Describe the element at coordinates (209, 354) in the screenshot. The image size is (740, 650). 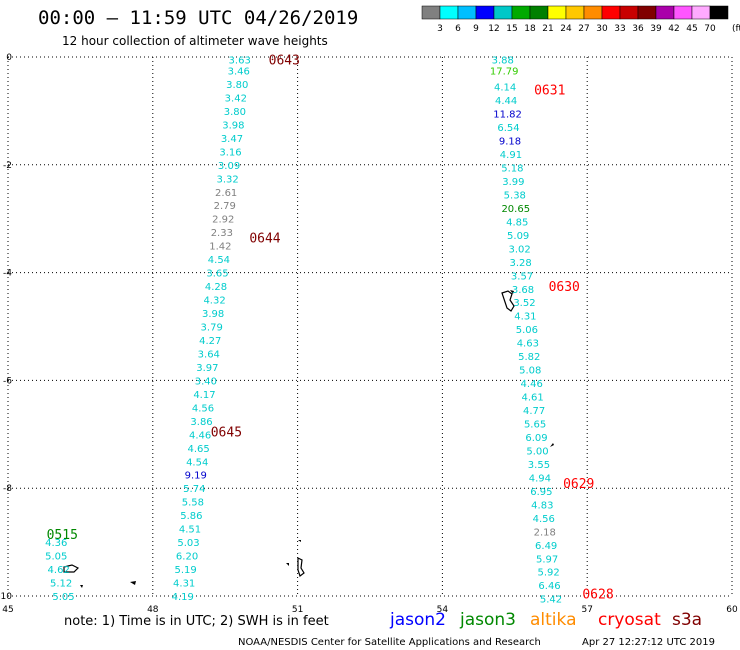
I see `wave-height-value: 3.64` at that location.